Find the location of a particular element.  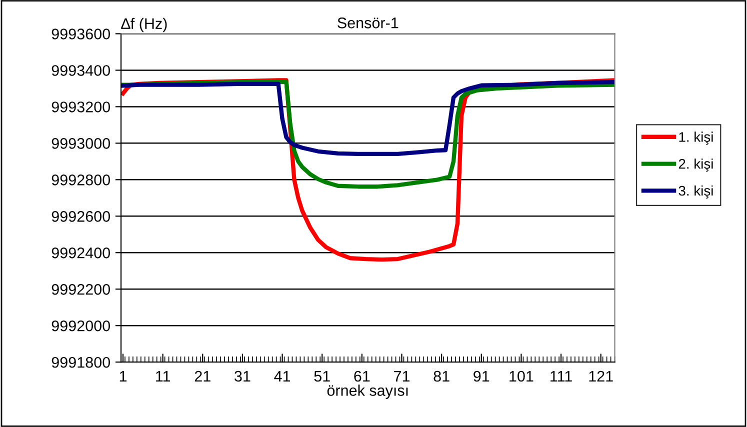

x-tick-label: 111 is located at coordinates (561, 376).